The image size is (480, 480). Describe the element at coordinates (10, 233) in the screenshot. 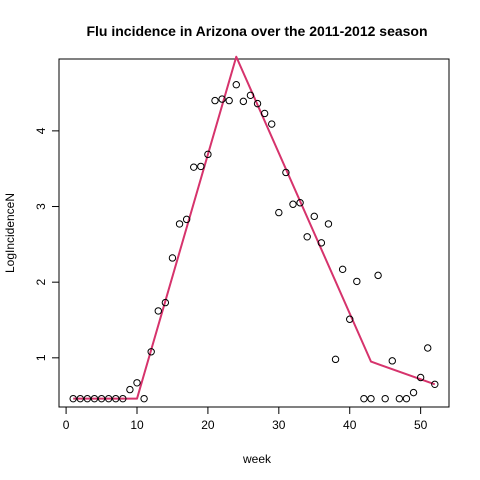

I see `y-axis-label: LogIncidenceN` at that location.